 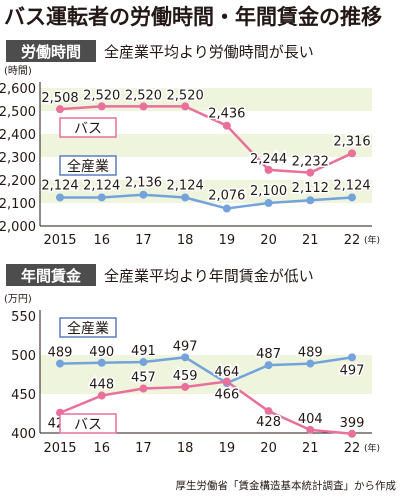 What do you see at coordinates (268, 354) in the screenshot?
I see `data-label: 487` at bounding box center [268, 354].